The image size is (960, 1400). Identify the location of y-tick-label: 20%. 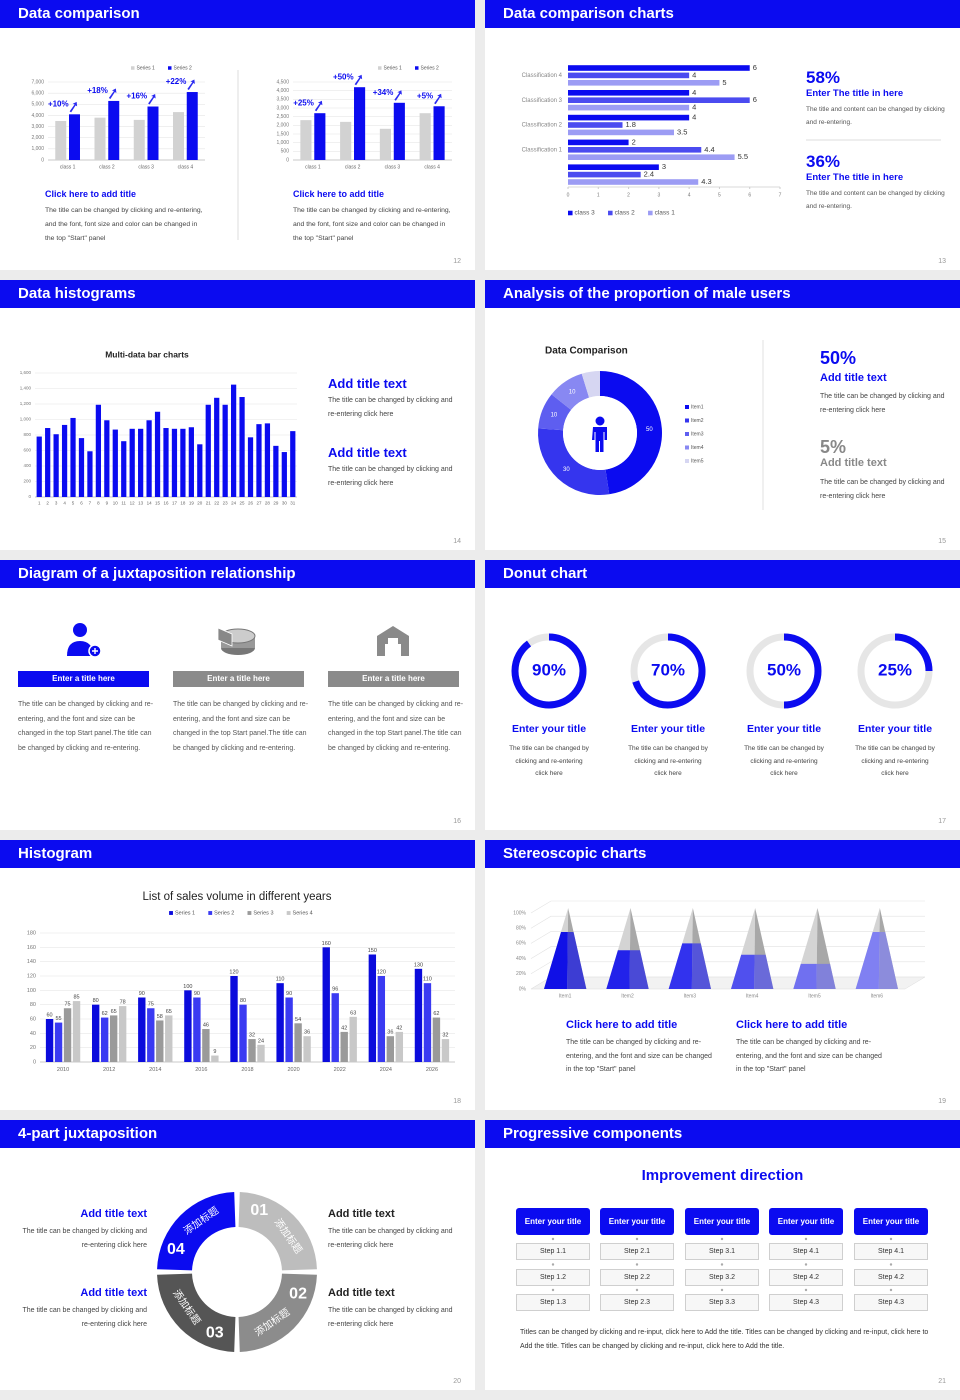
(521, 974).